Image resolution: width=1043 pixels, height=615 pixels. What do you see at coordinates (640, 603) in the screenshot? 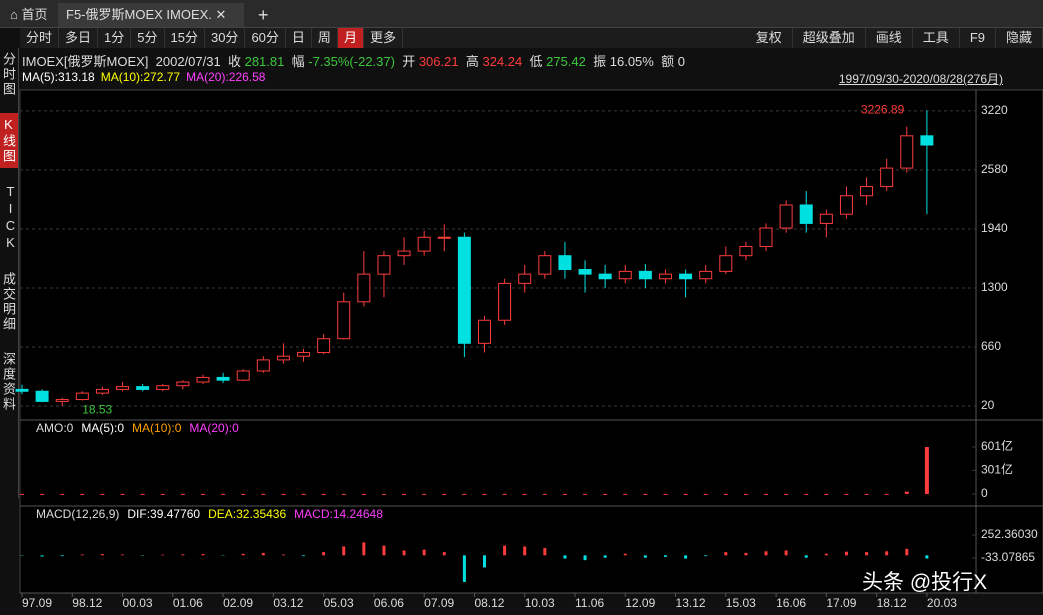
I see `x-tick-label: 12.09` at bounding box center [640, 603].